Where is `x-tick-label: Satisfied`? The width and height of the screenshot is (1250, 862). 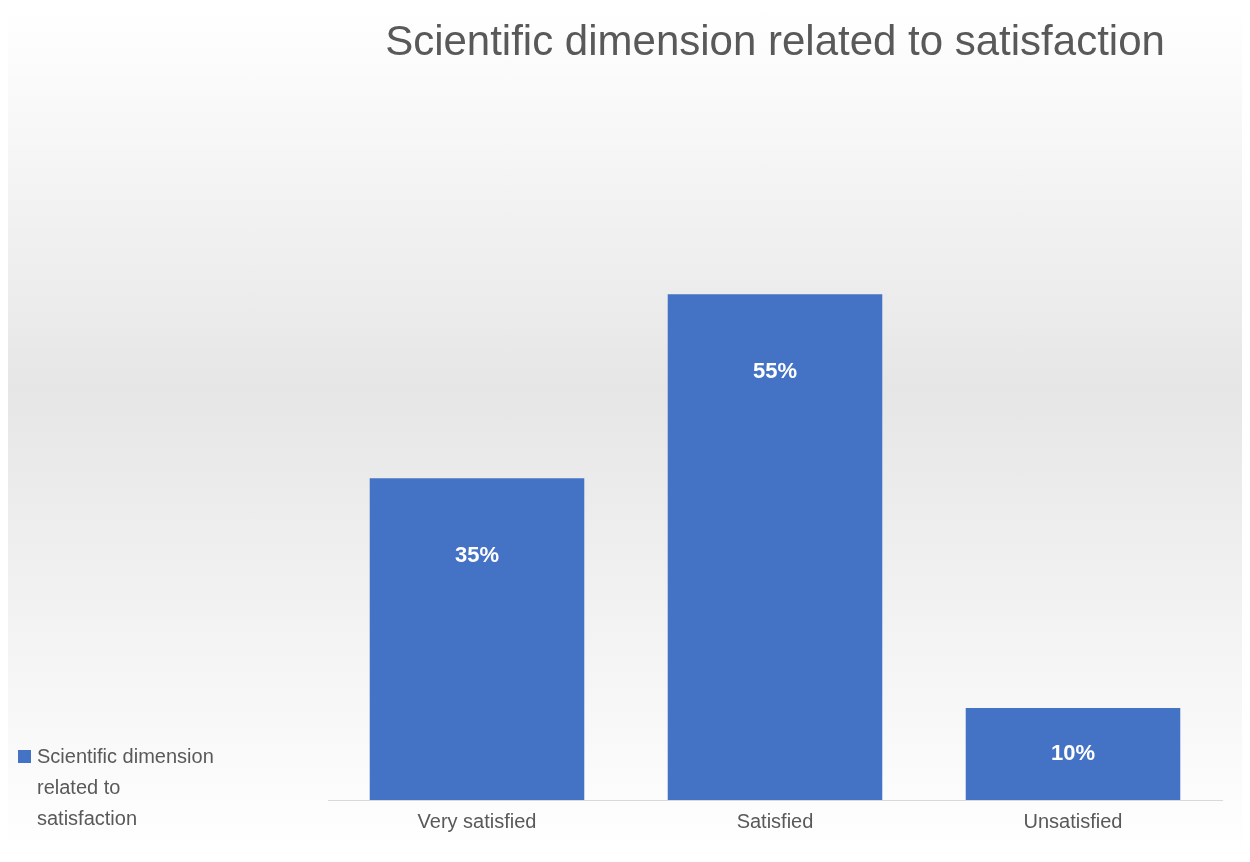 x-tick-label: Satisfied is located at coordinates (775, 820).